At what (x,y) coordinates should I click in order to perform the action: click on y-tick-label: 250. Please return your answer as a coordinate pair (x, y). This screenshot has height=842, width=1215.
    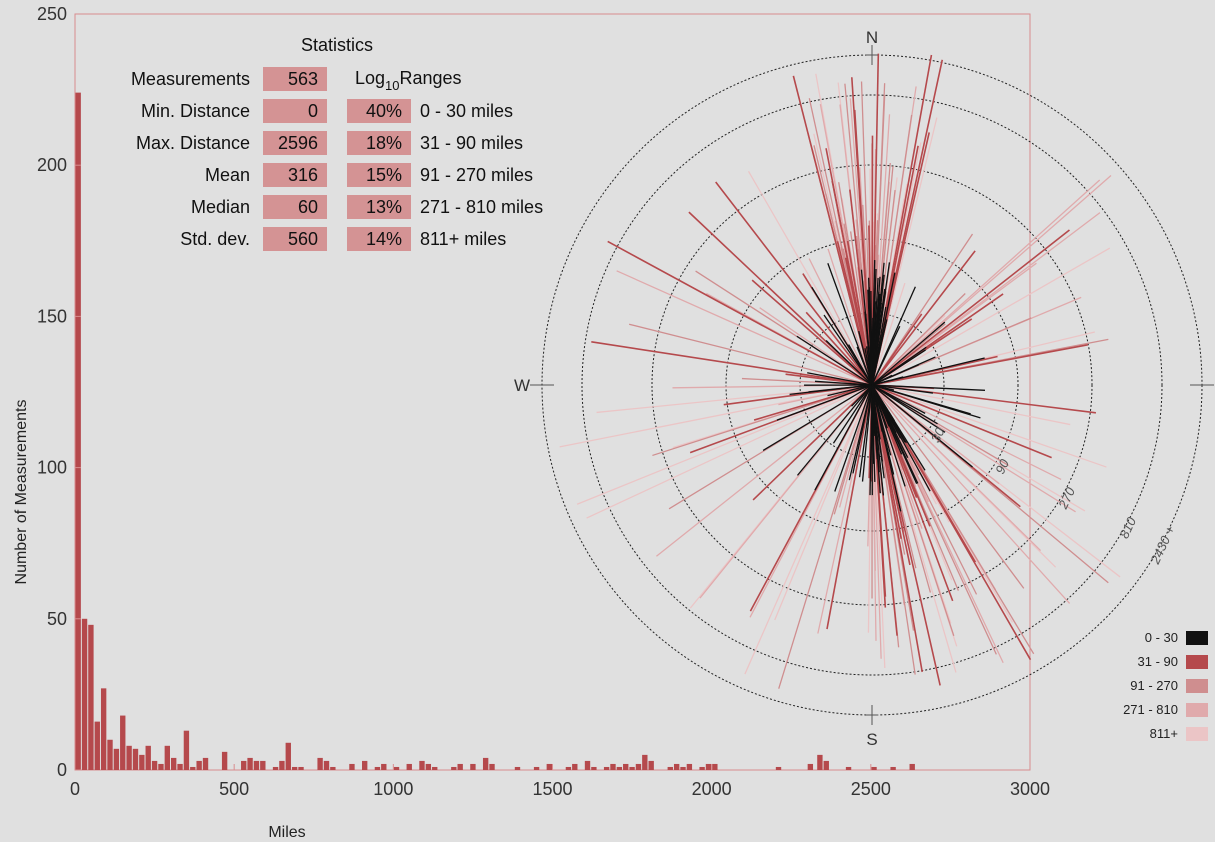
    Looking at the image, I should click on (52, 14).